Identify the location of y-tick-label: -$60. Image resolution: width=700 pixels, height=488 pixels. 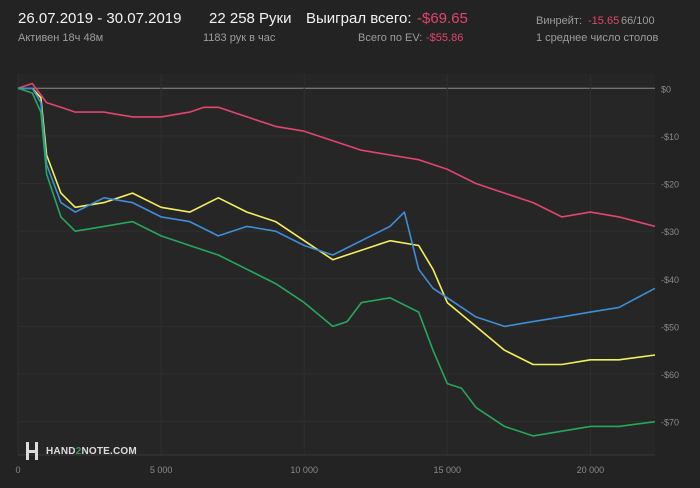
(670, 375).